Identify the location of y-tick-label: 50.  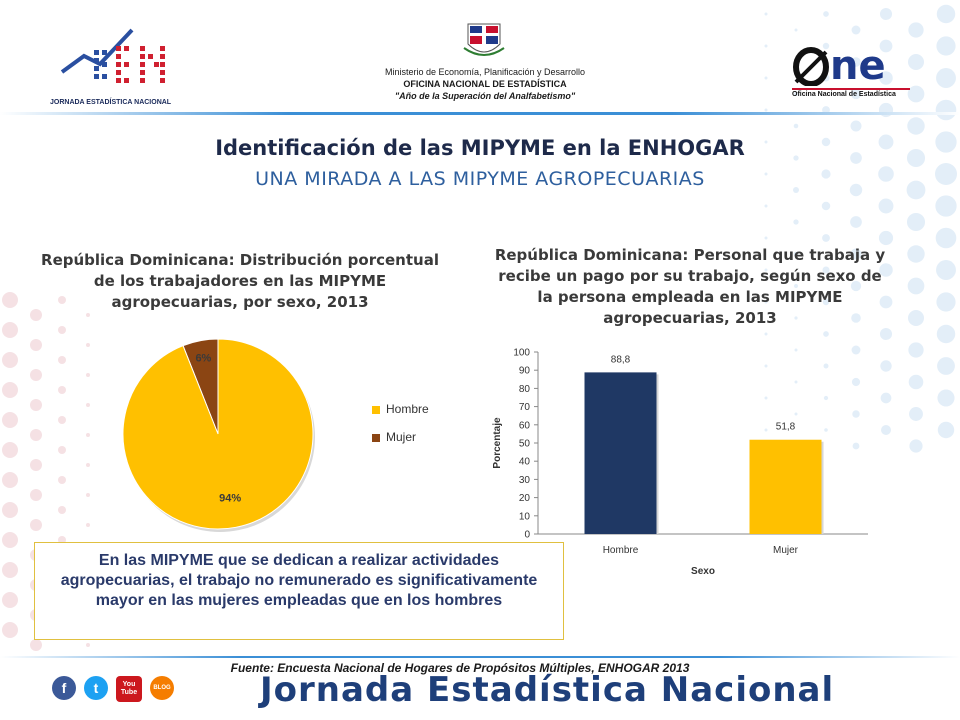
(525, 444).